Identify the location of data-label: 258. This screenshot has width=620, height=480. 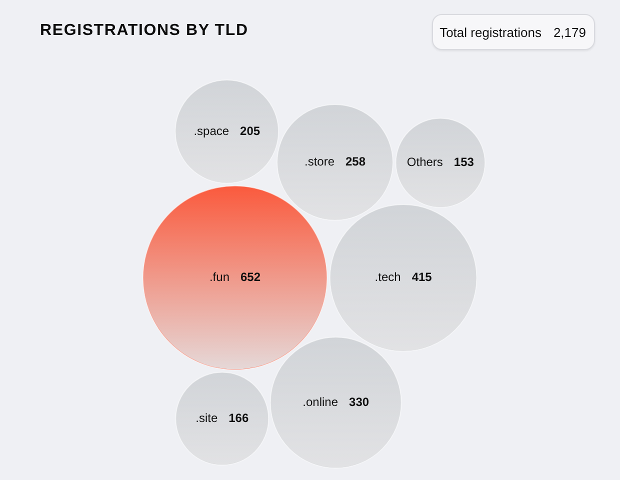
(356, 161).